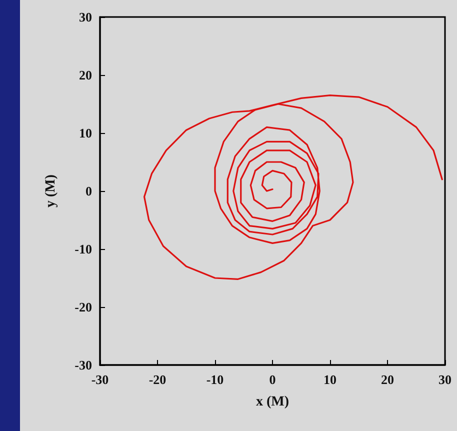 This screenshot has width=457, height=431. What do you see at coordinates (85, 17) in the screenshot?
I see `y-tick-label: 30` at bounding box center [85, 17].